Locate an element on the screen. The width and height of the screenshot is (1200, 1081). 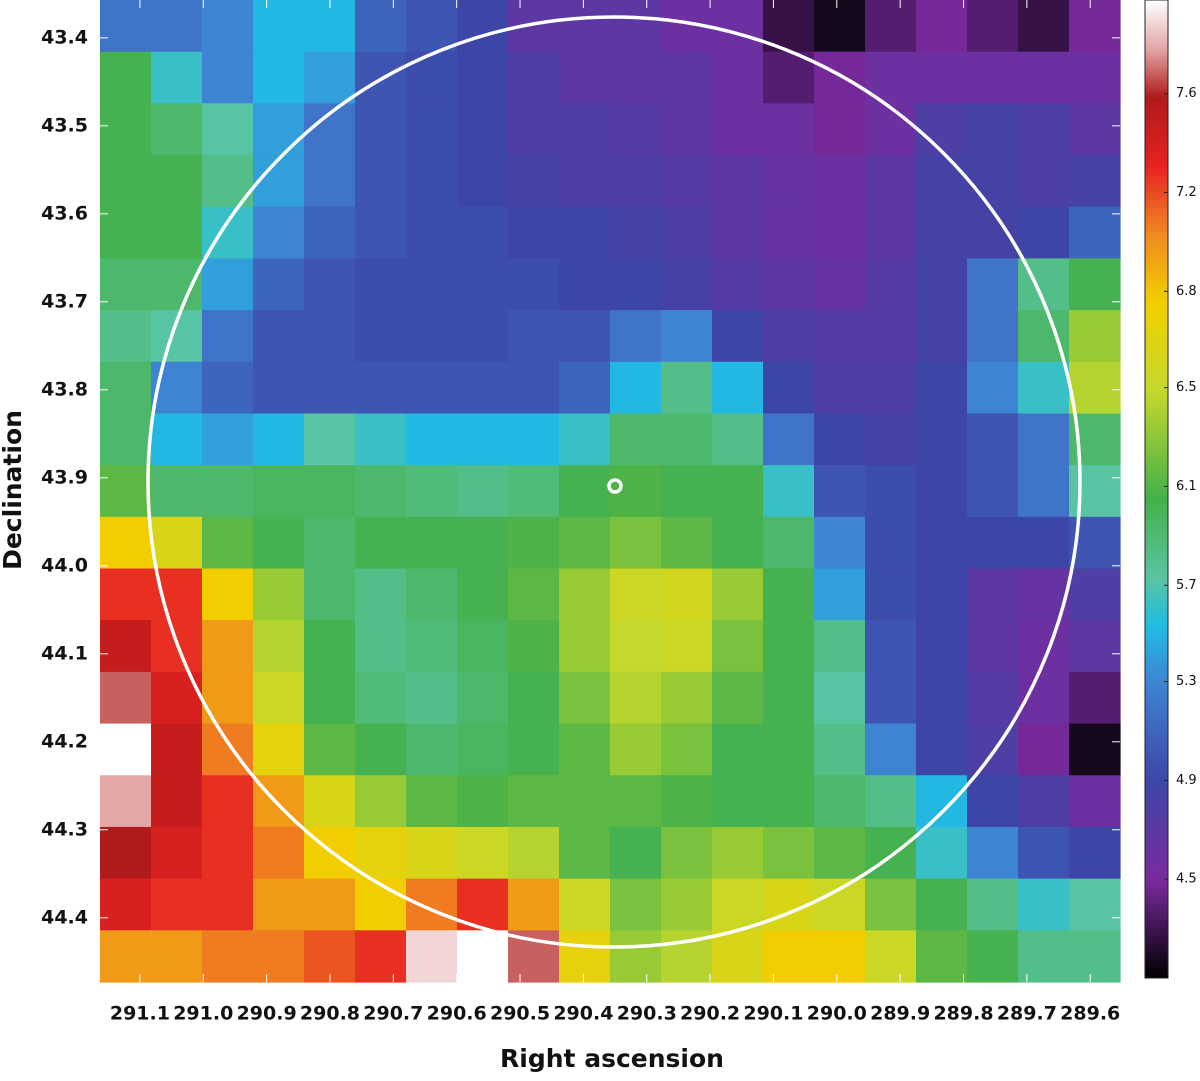
y-axis-title: Declination is located at coordinates (13, 490).